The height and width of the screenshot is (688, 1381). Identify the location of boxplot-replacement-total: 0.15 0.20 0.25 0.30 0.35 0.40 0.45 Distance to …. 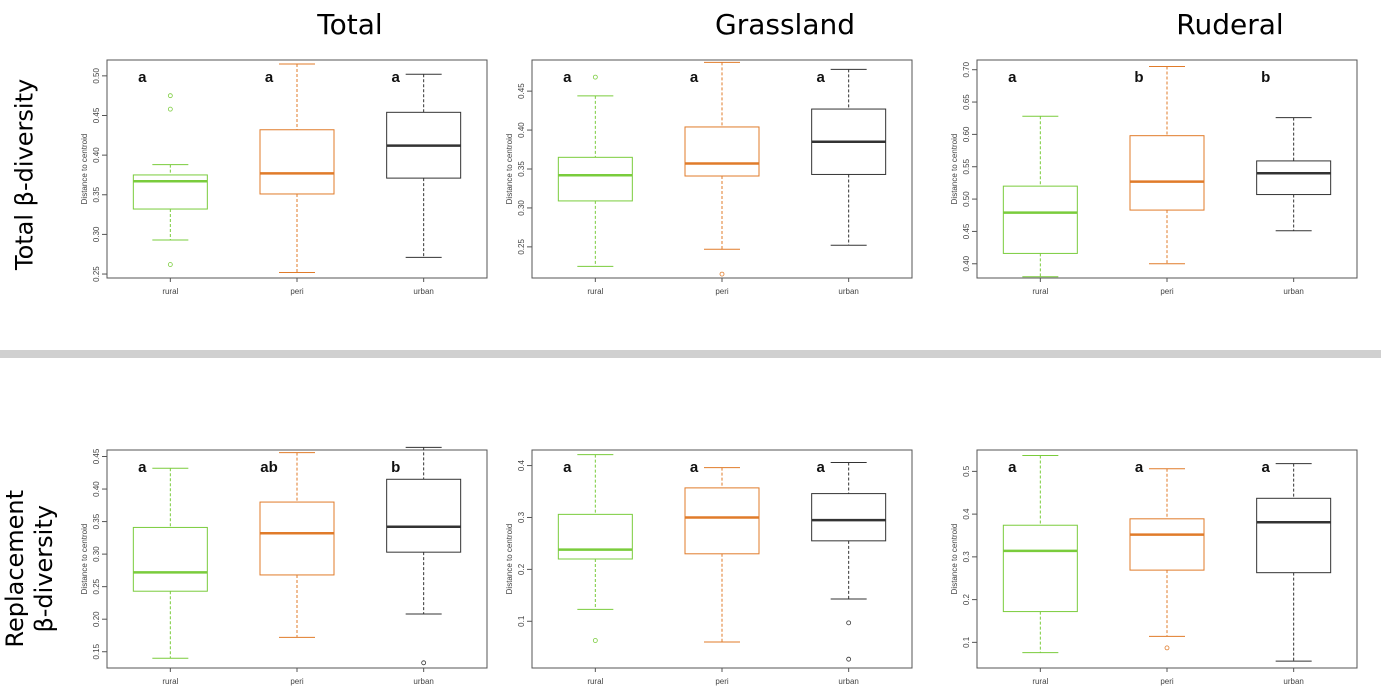
(284, 566).